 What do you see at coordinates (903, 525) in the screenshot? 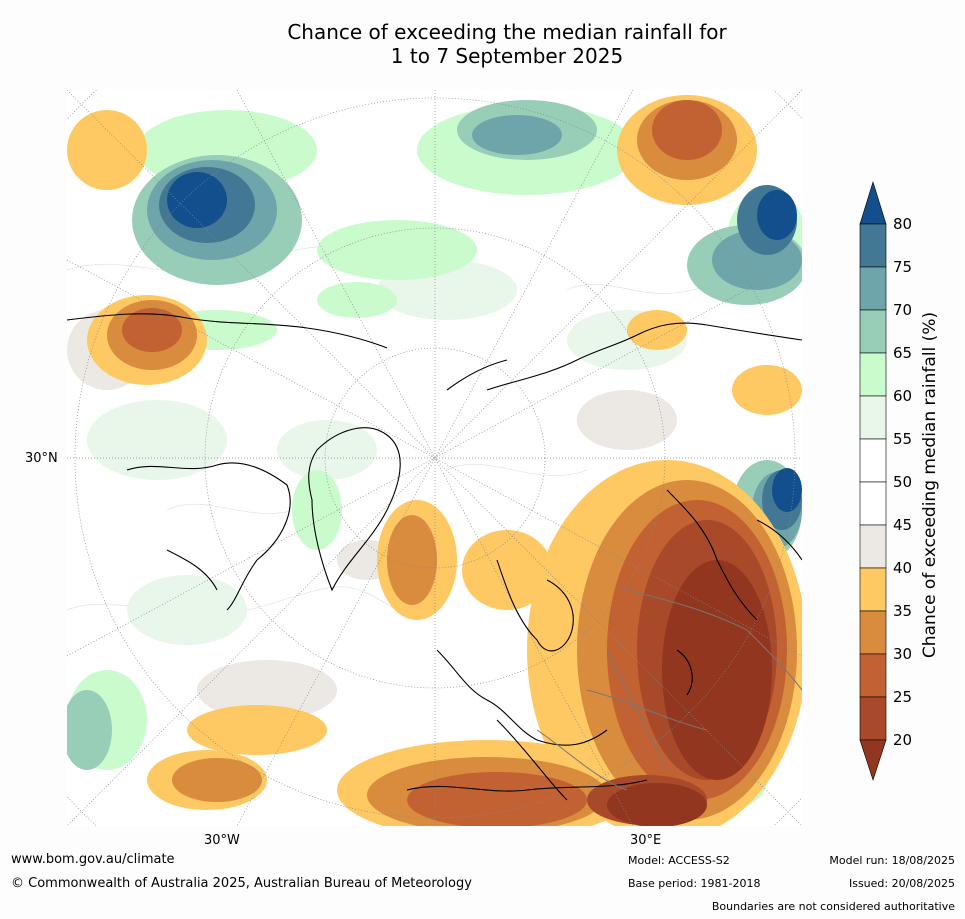
I see `colorbar-tick: 45` at bounding box center [903, 525].